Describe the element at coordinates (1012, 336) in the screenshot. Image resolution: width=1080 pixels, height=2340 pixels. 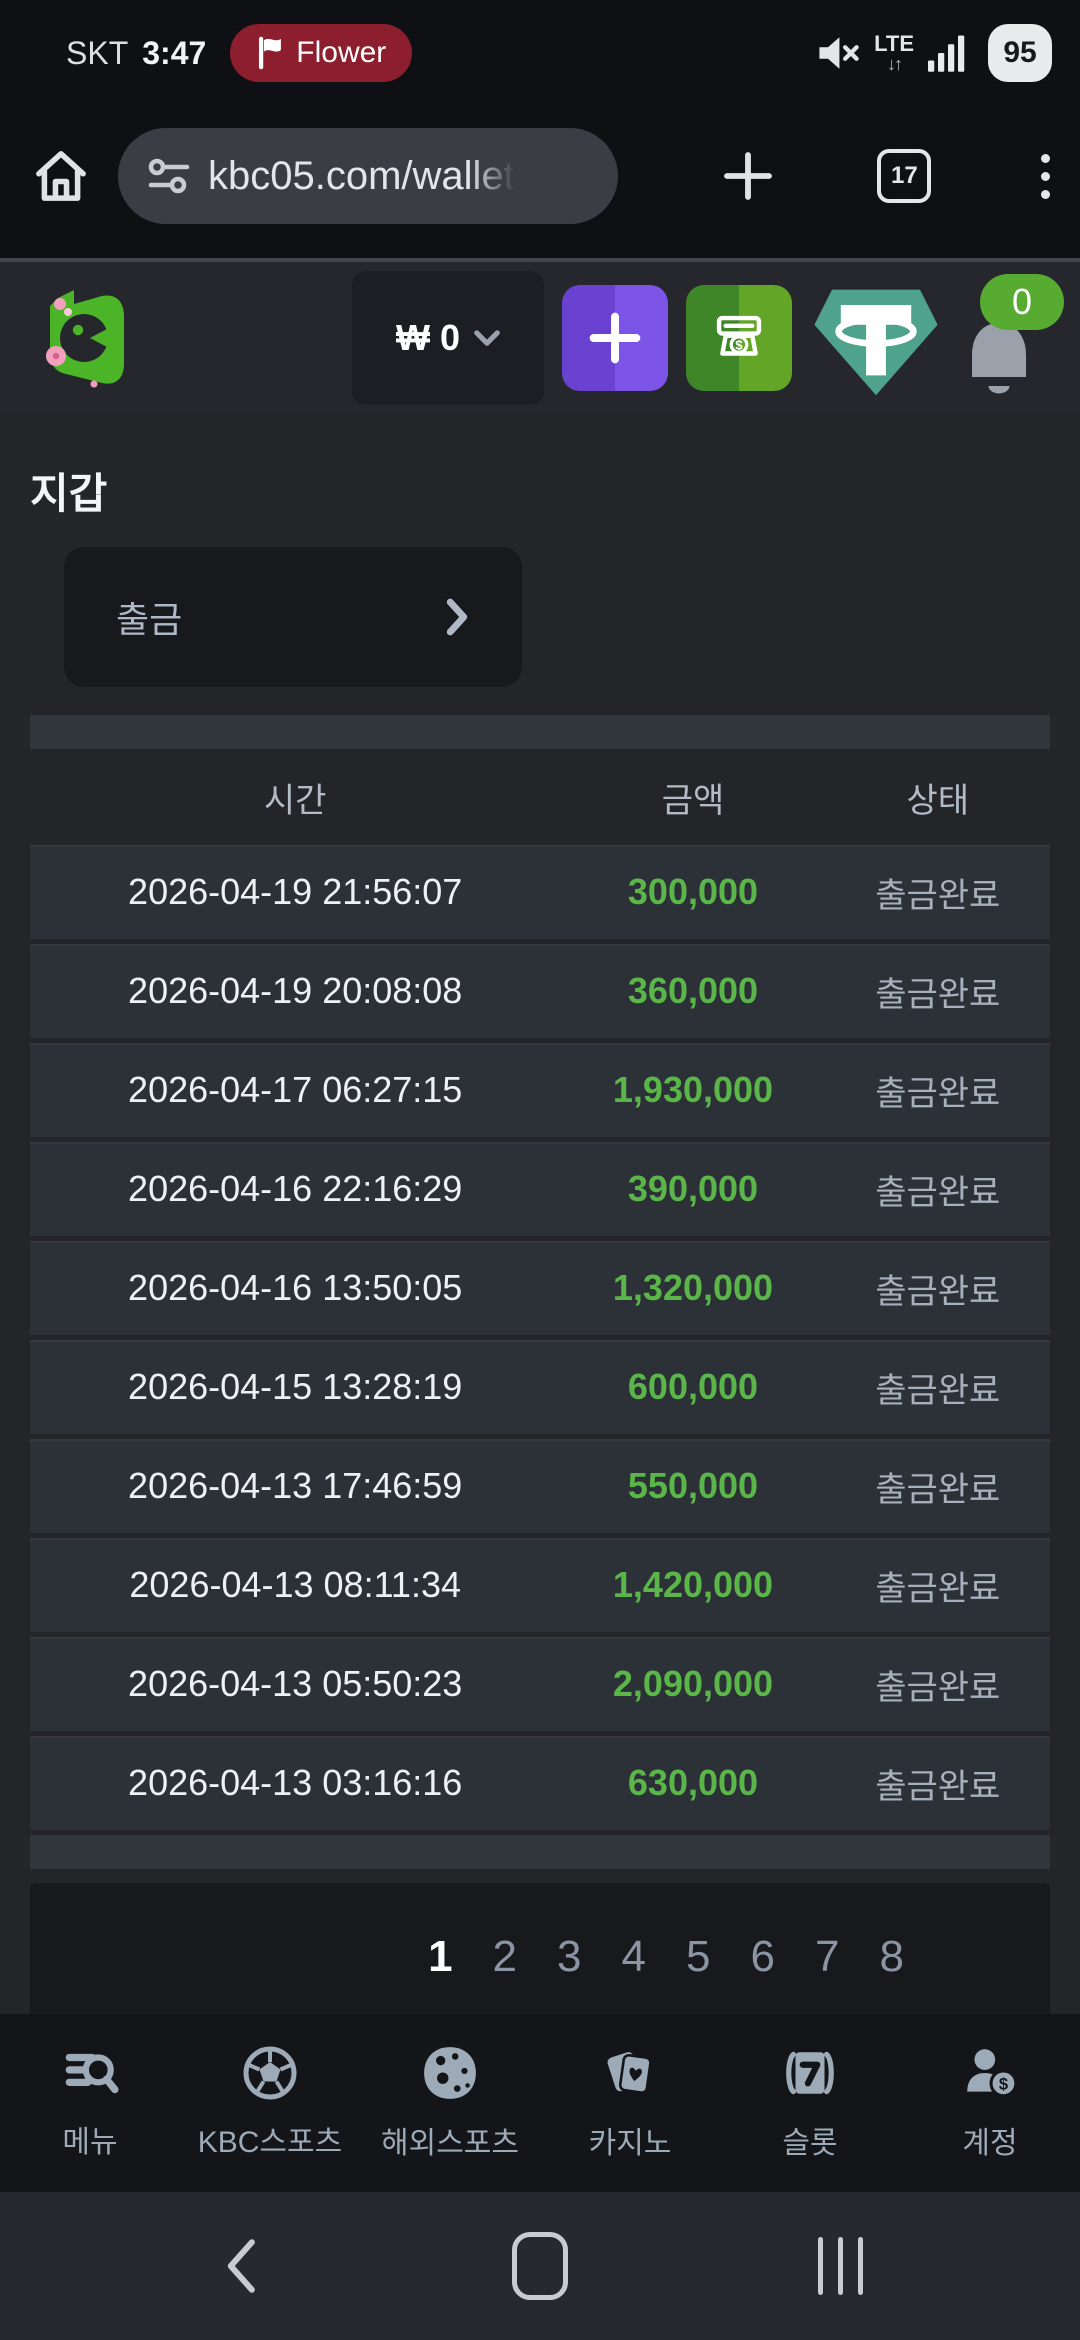
I see `notifications-button: 0` at that location.